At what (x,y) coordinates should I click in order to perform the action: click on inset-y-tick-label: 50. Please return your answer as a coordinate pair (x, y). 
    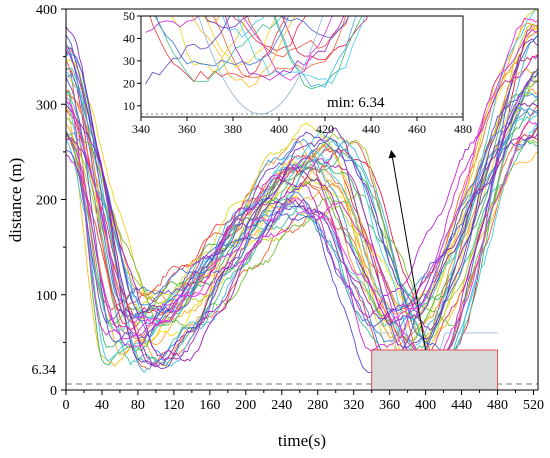
    Looking at the image, I should click on (129, 16).